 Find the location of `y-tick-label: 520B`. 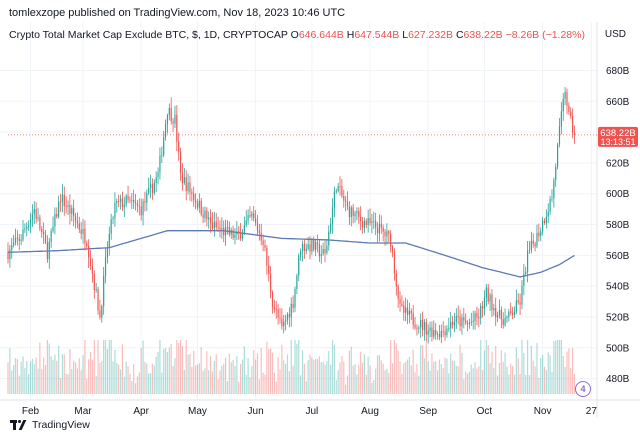

y-tick-label: 520B is located at coordinates (618, 317).